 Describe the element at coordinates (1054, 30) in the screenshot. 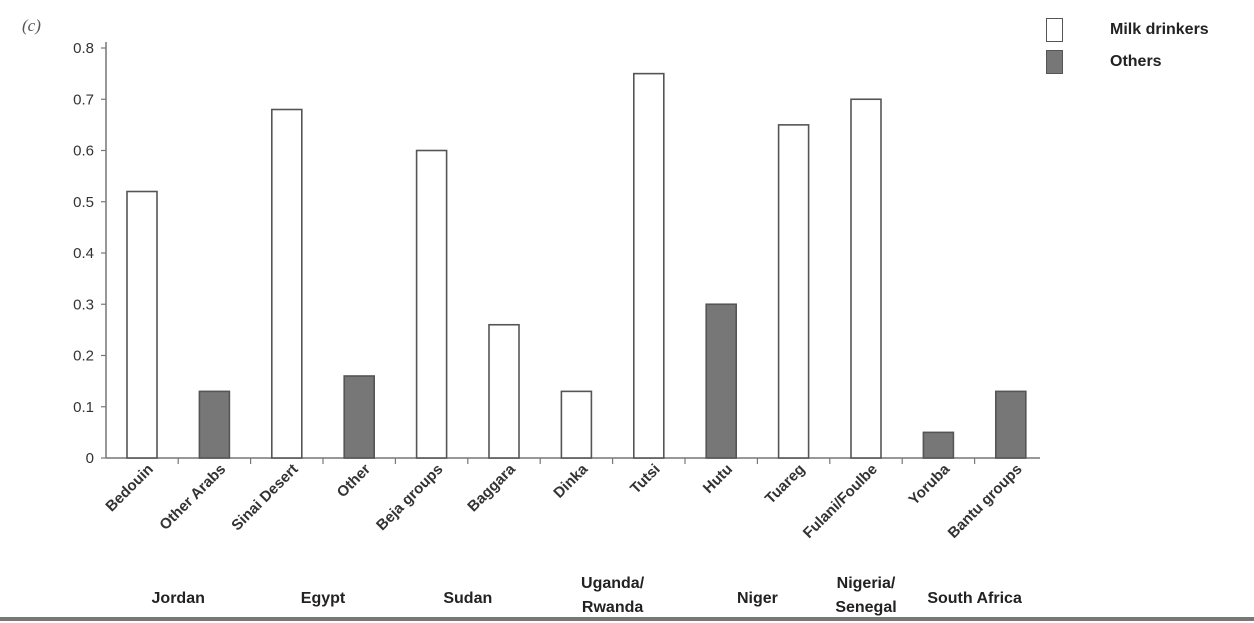

I see `legend-swatch-milk-drinkers` at that location.